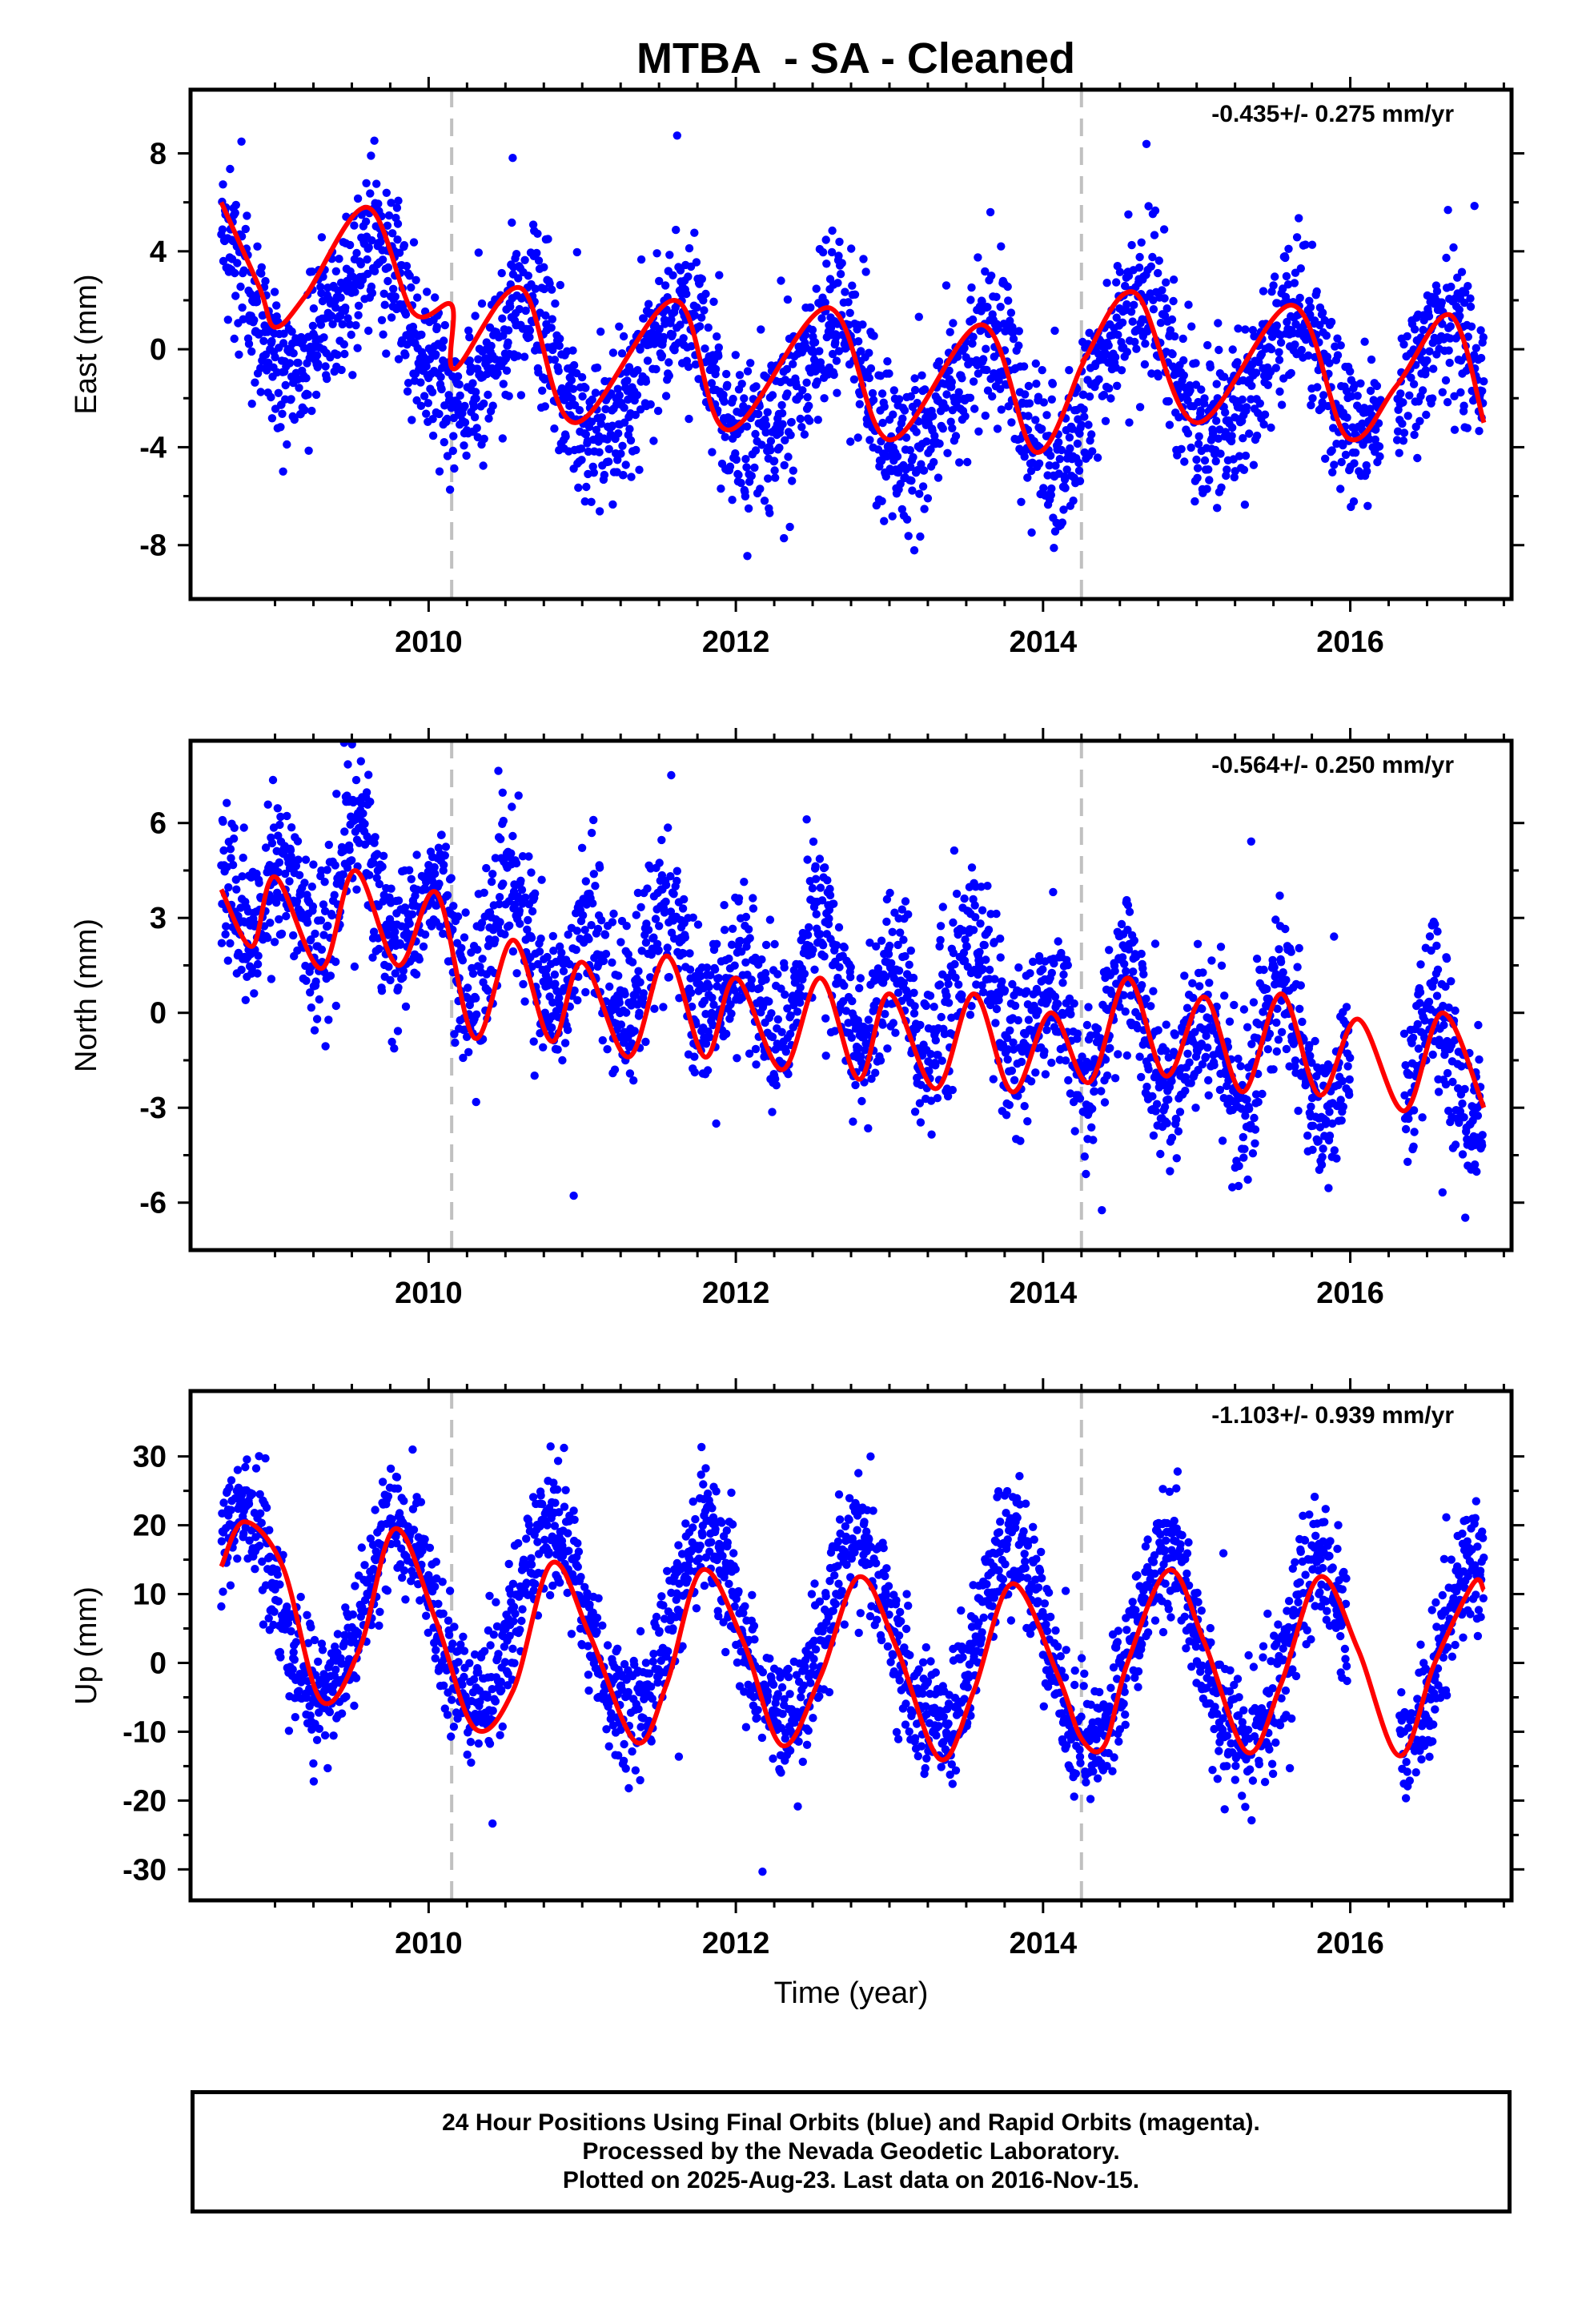  I want to click on east-fit-curve, so click(853, 328).